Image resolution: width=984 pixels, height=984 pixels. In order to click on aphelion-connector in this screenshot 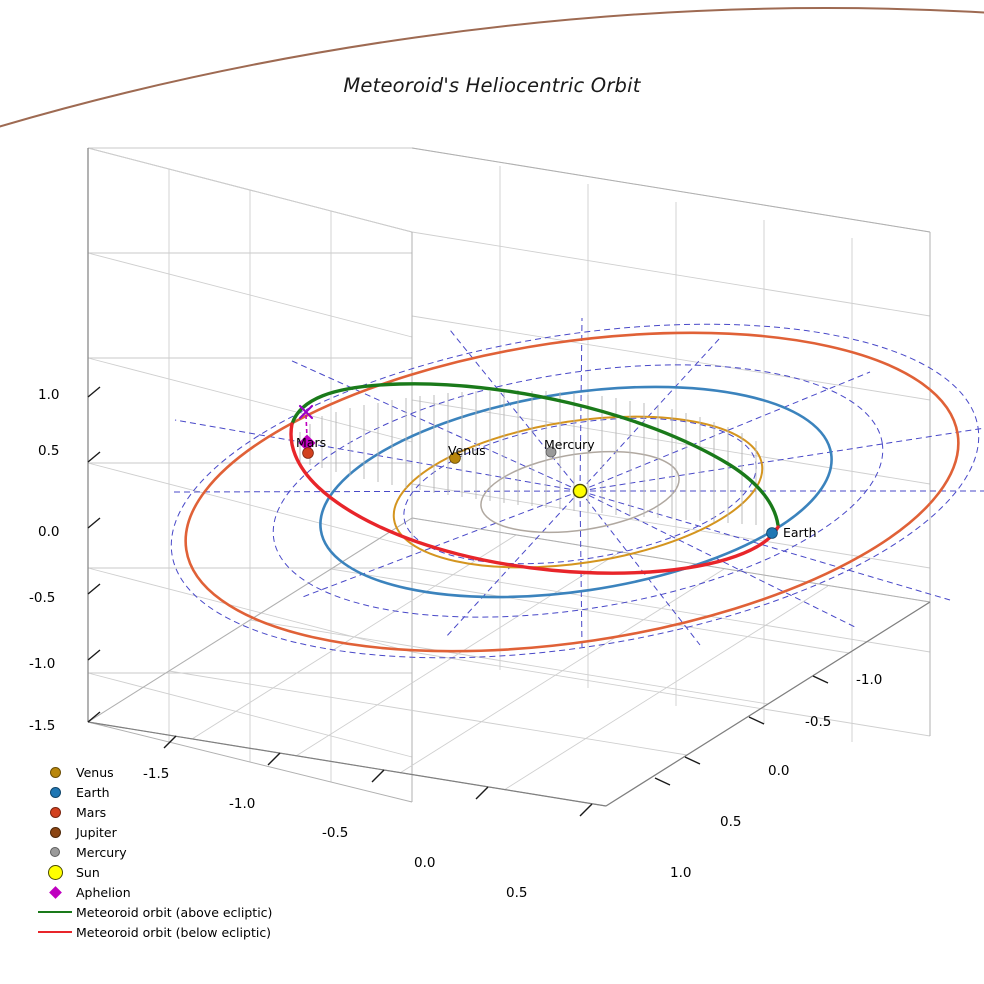, I will do `click(306, 426)`.